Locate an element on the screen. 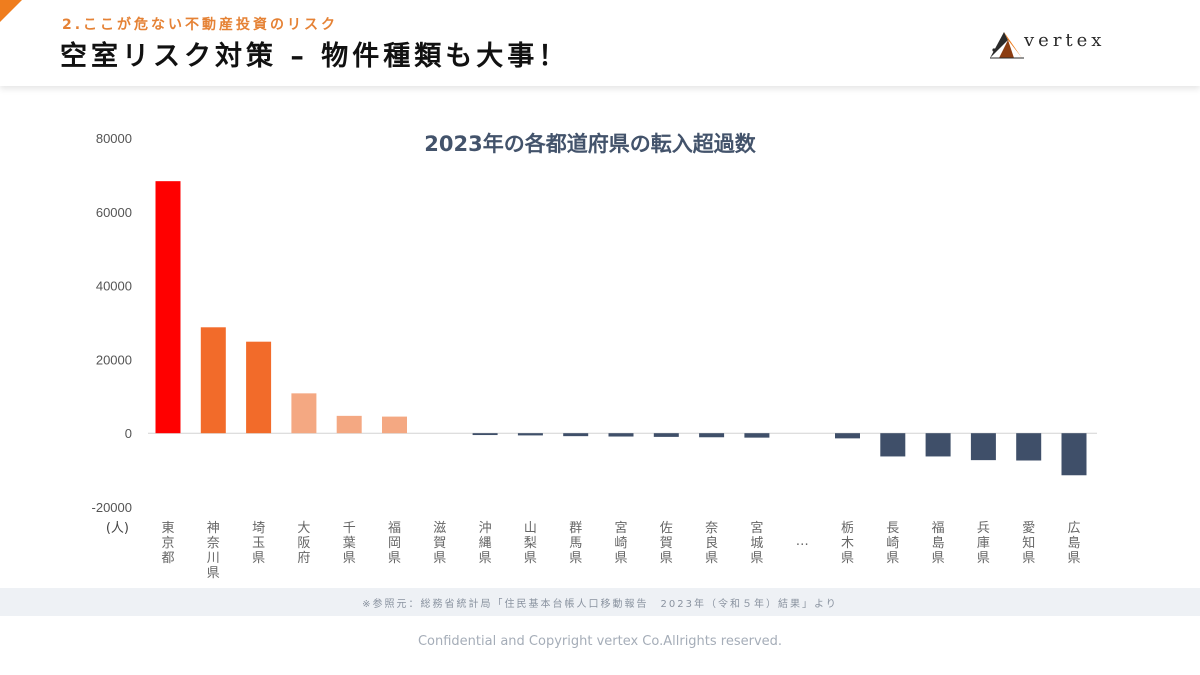 This screenshot has height=675, width=1200. category-label: 奈良県 is located at coordinates (711, 543).